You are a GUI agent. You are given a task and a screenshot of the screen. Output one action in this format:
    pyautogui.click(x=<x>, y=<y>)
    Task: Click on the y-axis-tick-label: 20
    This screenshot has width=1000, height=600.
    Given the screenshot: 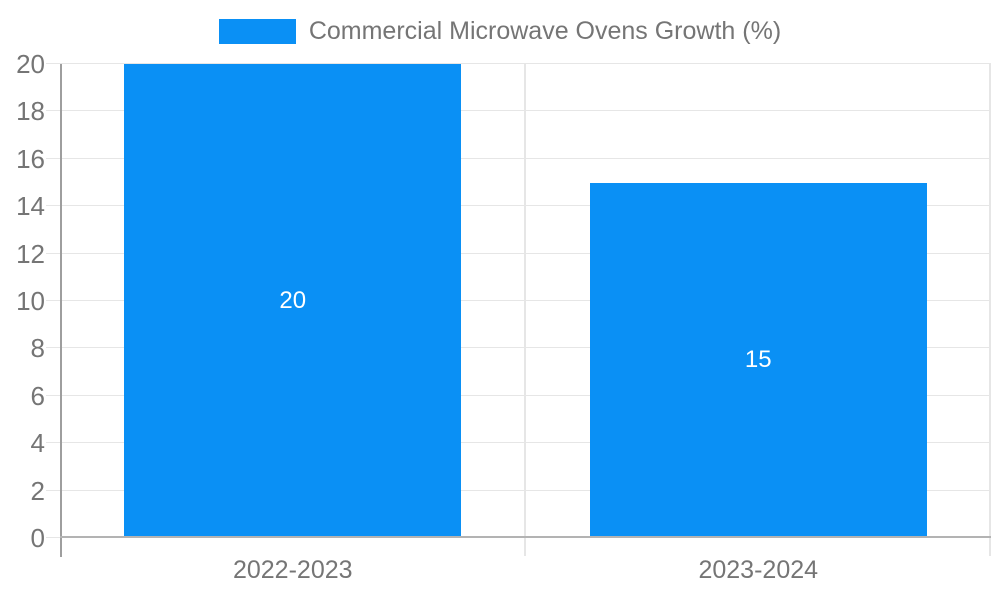 What is the action you would take?
    pyautogui.click(x=30, y=64)
    